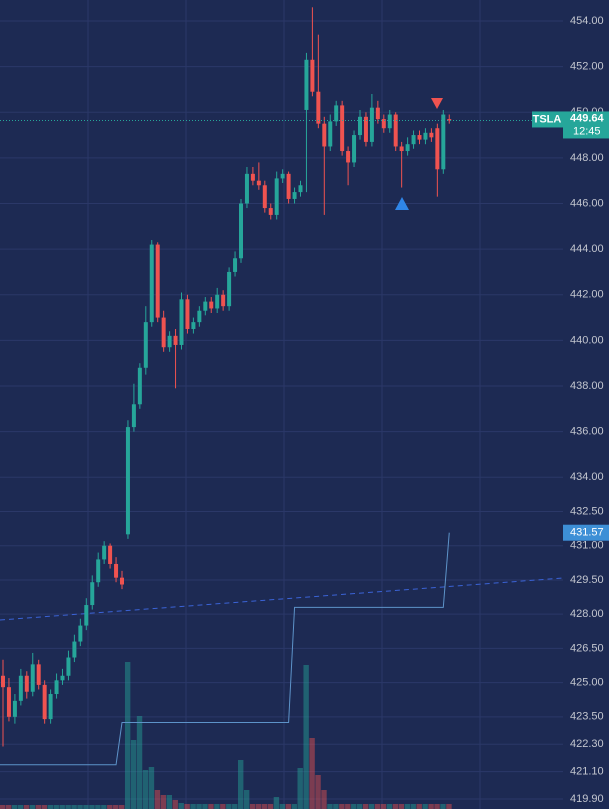 Image resolution: width=609 pixels, height=809 pixels. I want to click on y-tick-label: 429.50, so click(587, 580).